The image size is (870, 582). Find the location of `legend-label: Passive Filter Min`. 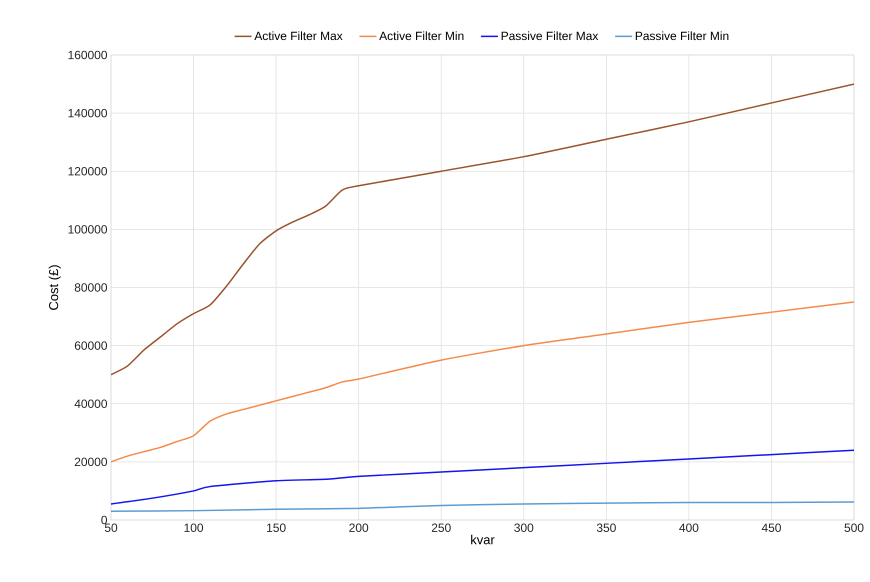

legend-label: Passive Filter Min is located at coordinates (682, 35).